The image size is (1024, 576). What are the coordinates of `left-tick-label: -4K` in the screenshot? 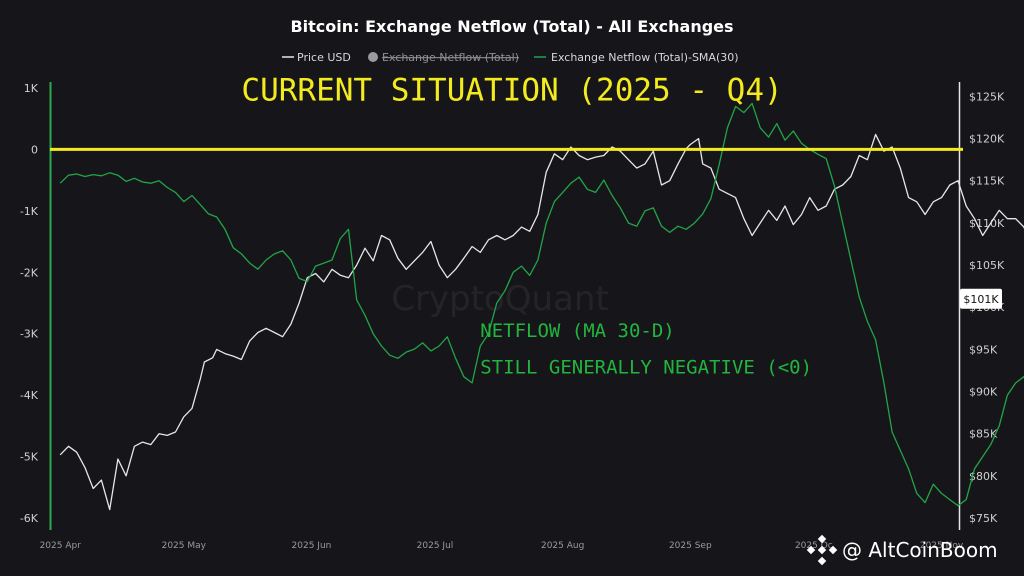 It's located at (29, 395).